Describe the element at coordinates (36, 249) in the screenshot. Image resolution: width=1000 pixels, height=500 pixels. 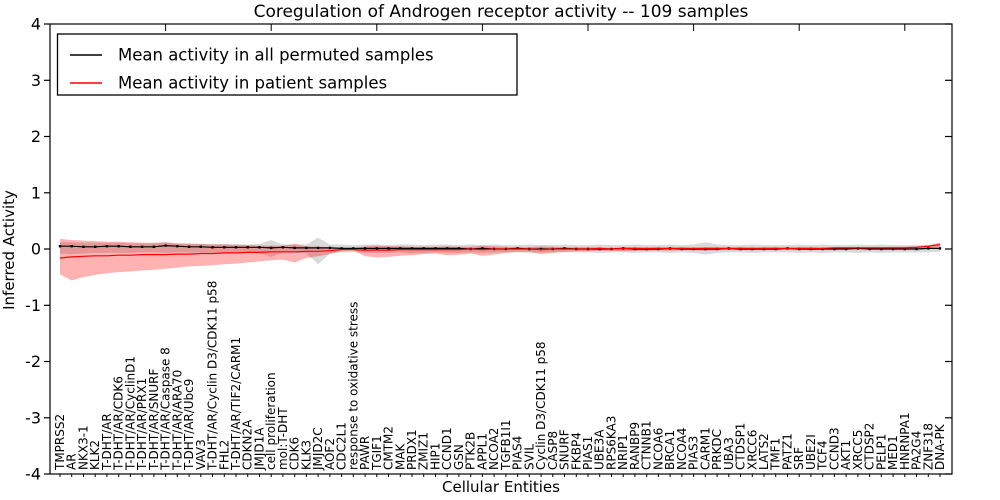
I see `y-tick-label: 0` at that location.